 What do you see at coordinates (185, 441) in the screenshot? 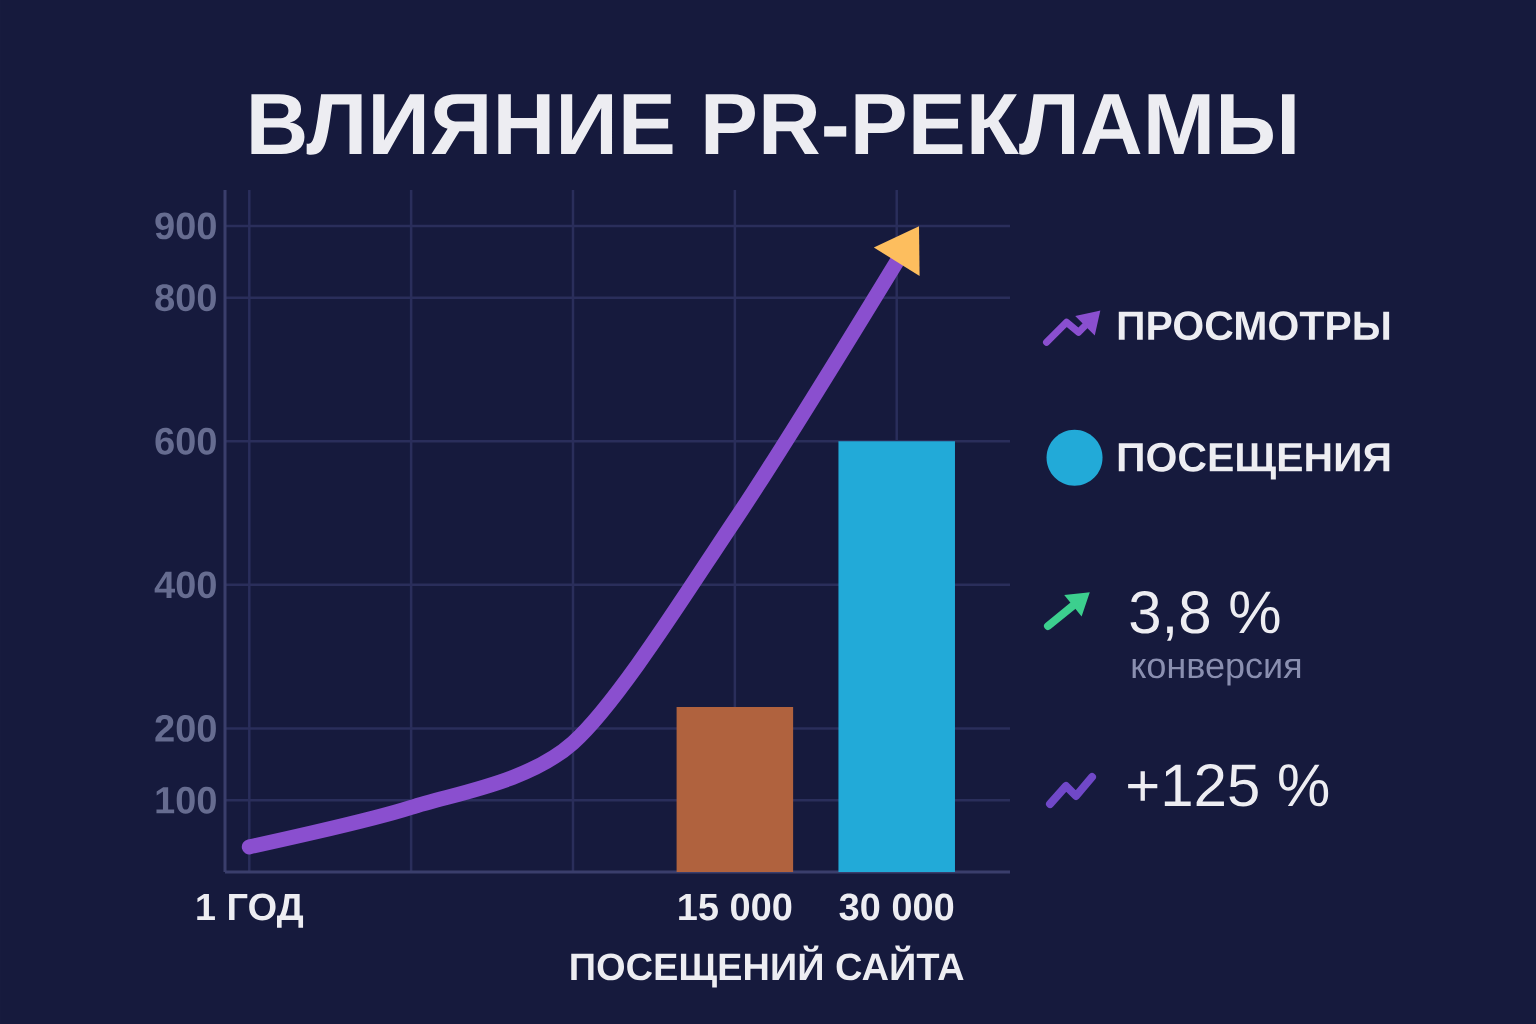
I see `y-tick-label: 600` at bounding box center [185, 441].